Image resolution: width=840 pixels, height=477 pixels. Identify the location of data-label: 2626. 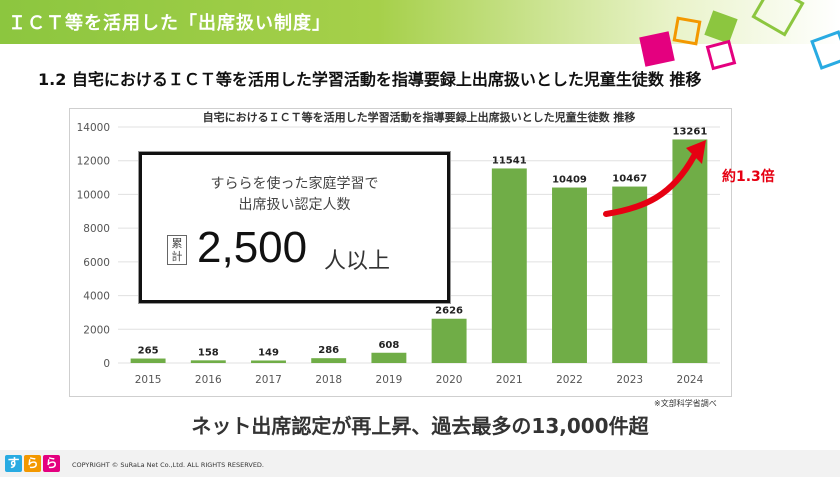
(449, 311).